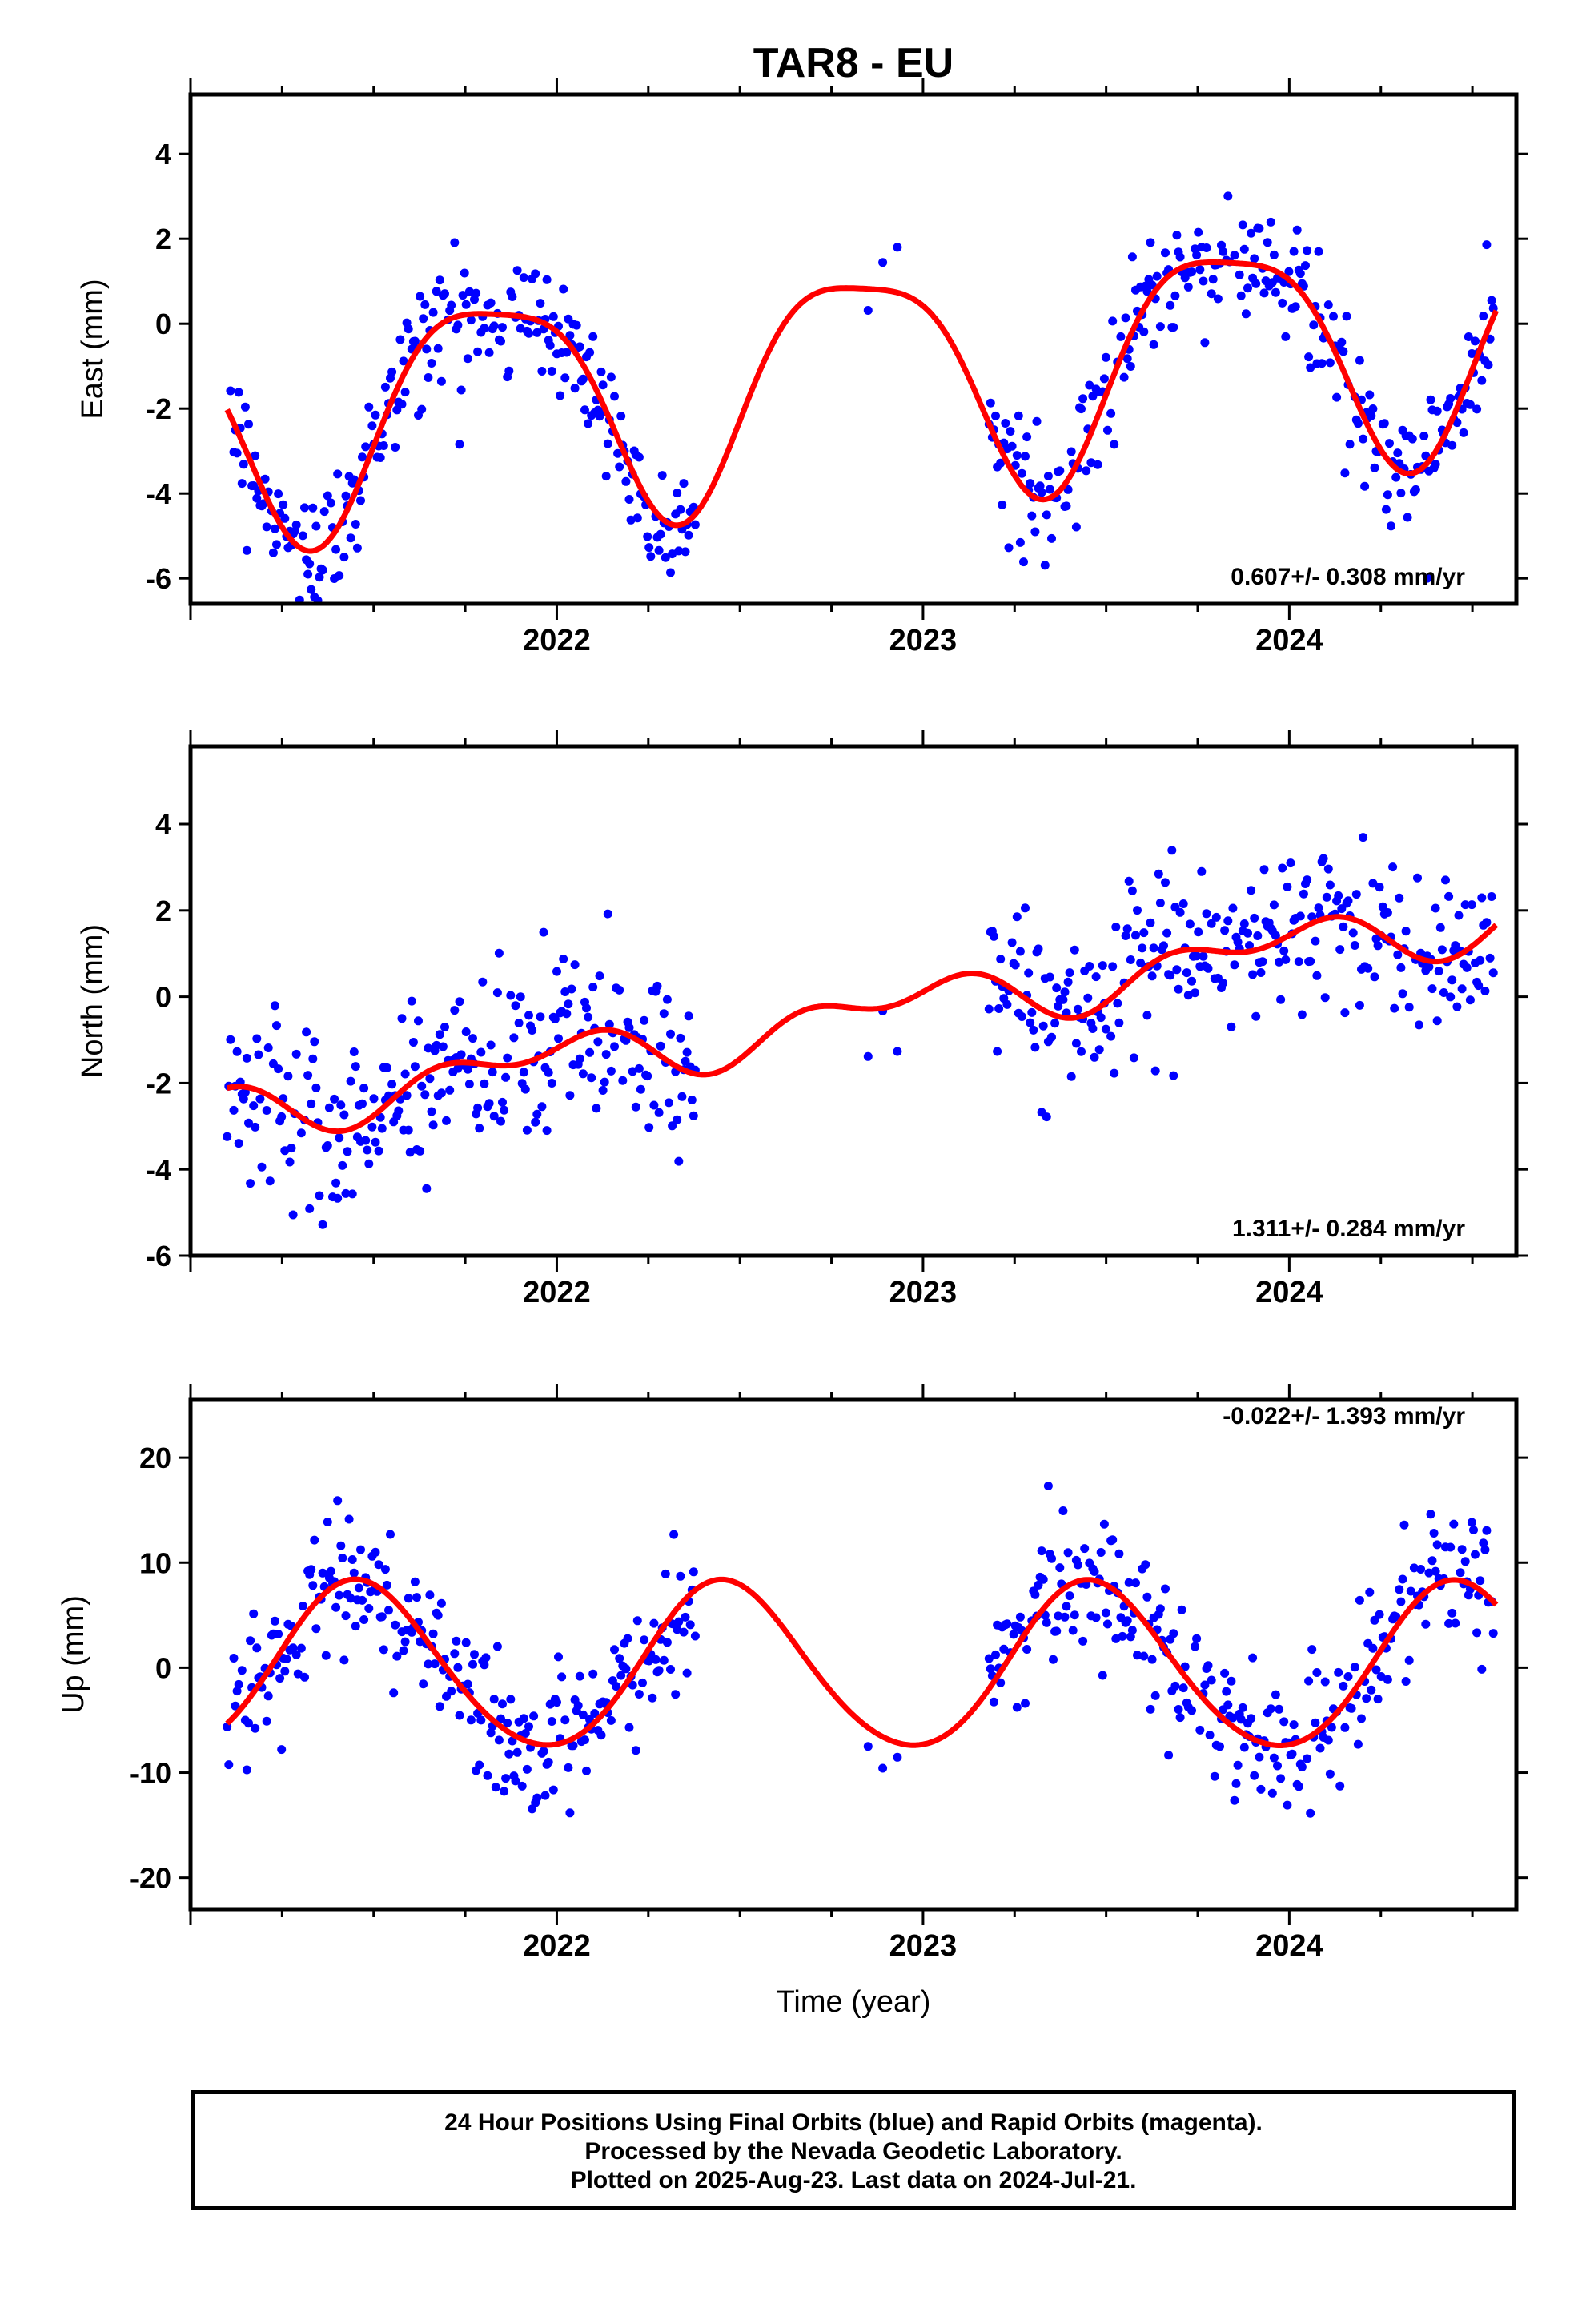 This screenshot has width=1582, height=2324. Describe the element at coordinates (93, 349) in the screenshot. I see `y-axis-label: East (mm)` at that location.